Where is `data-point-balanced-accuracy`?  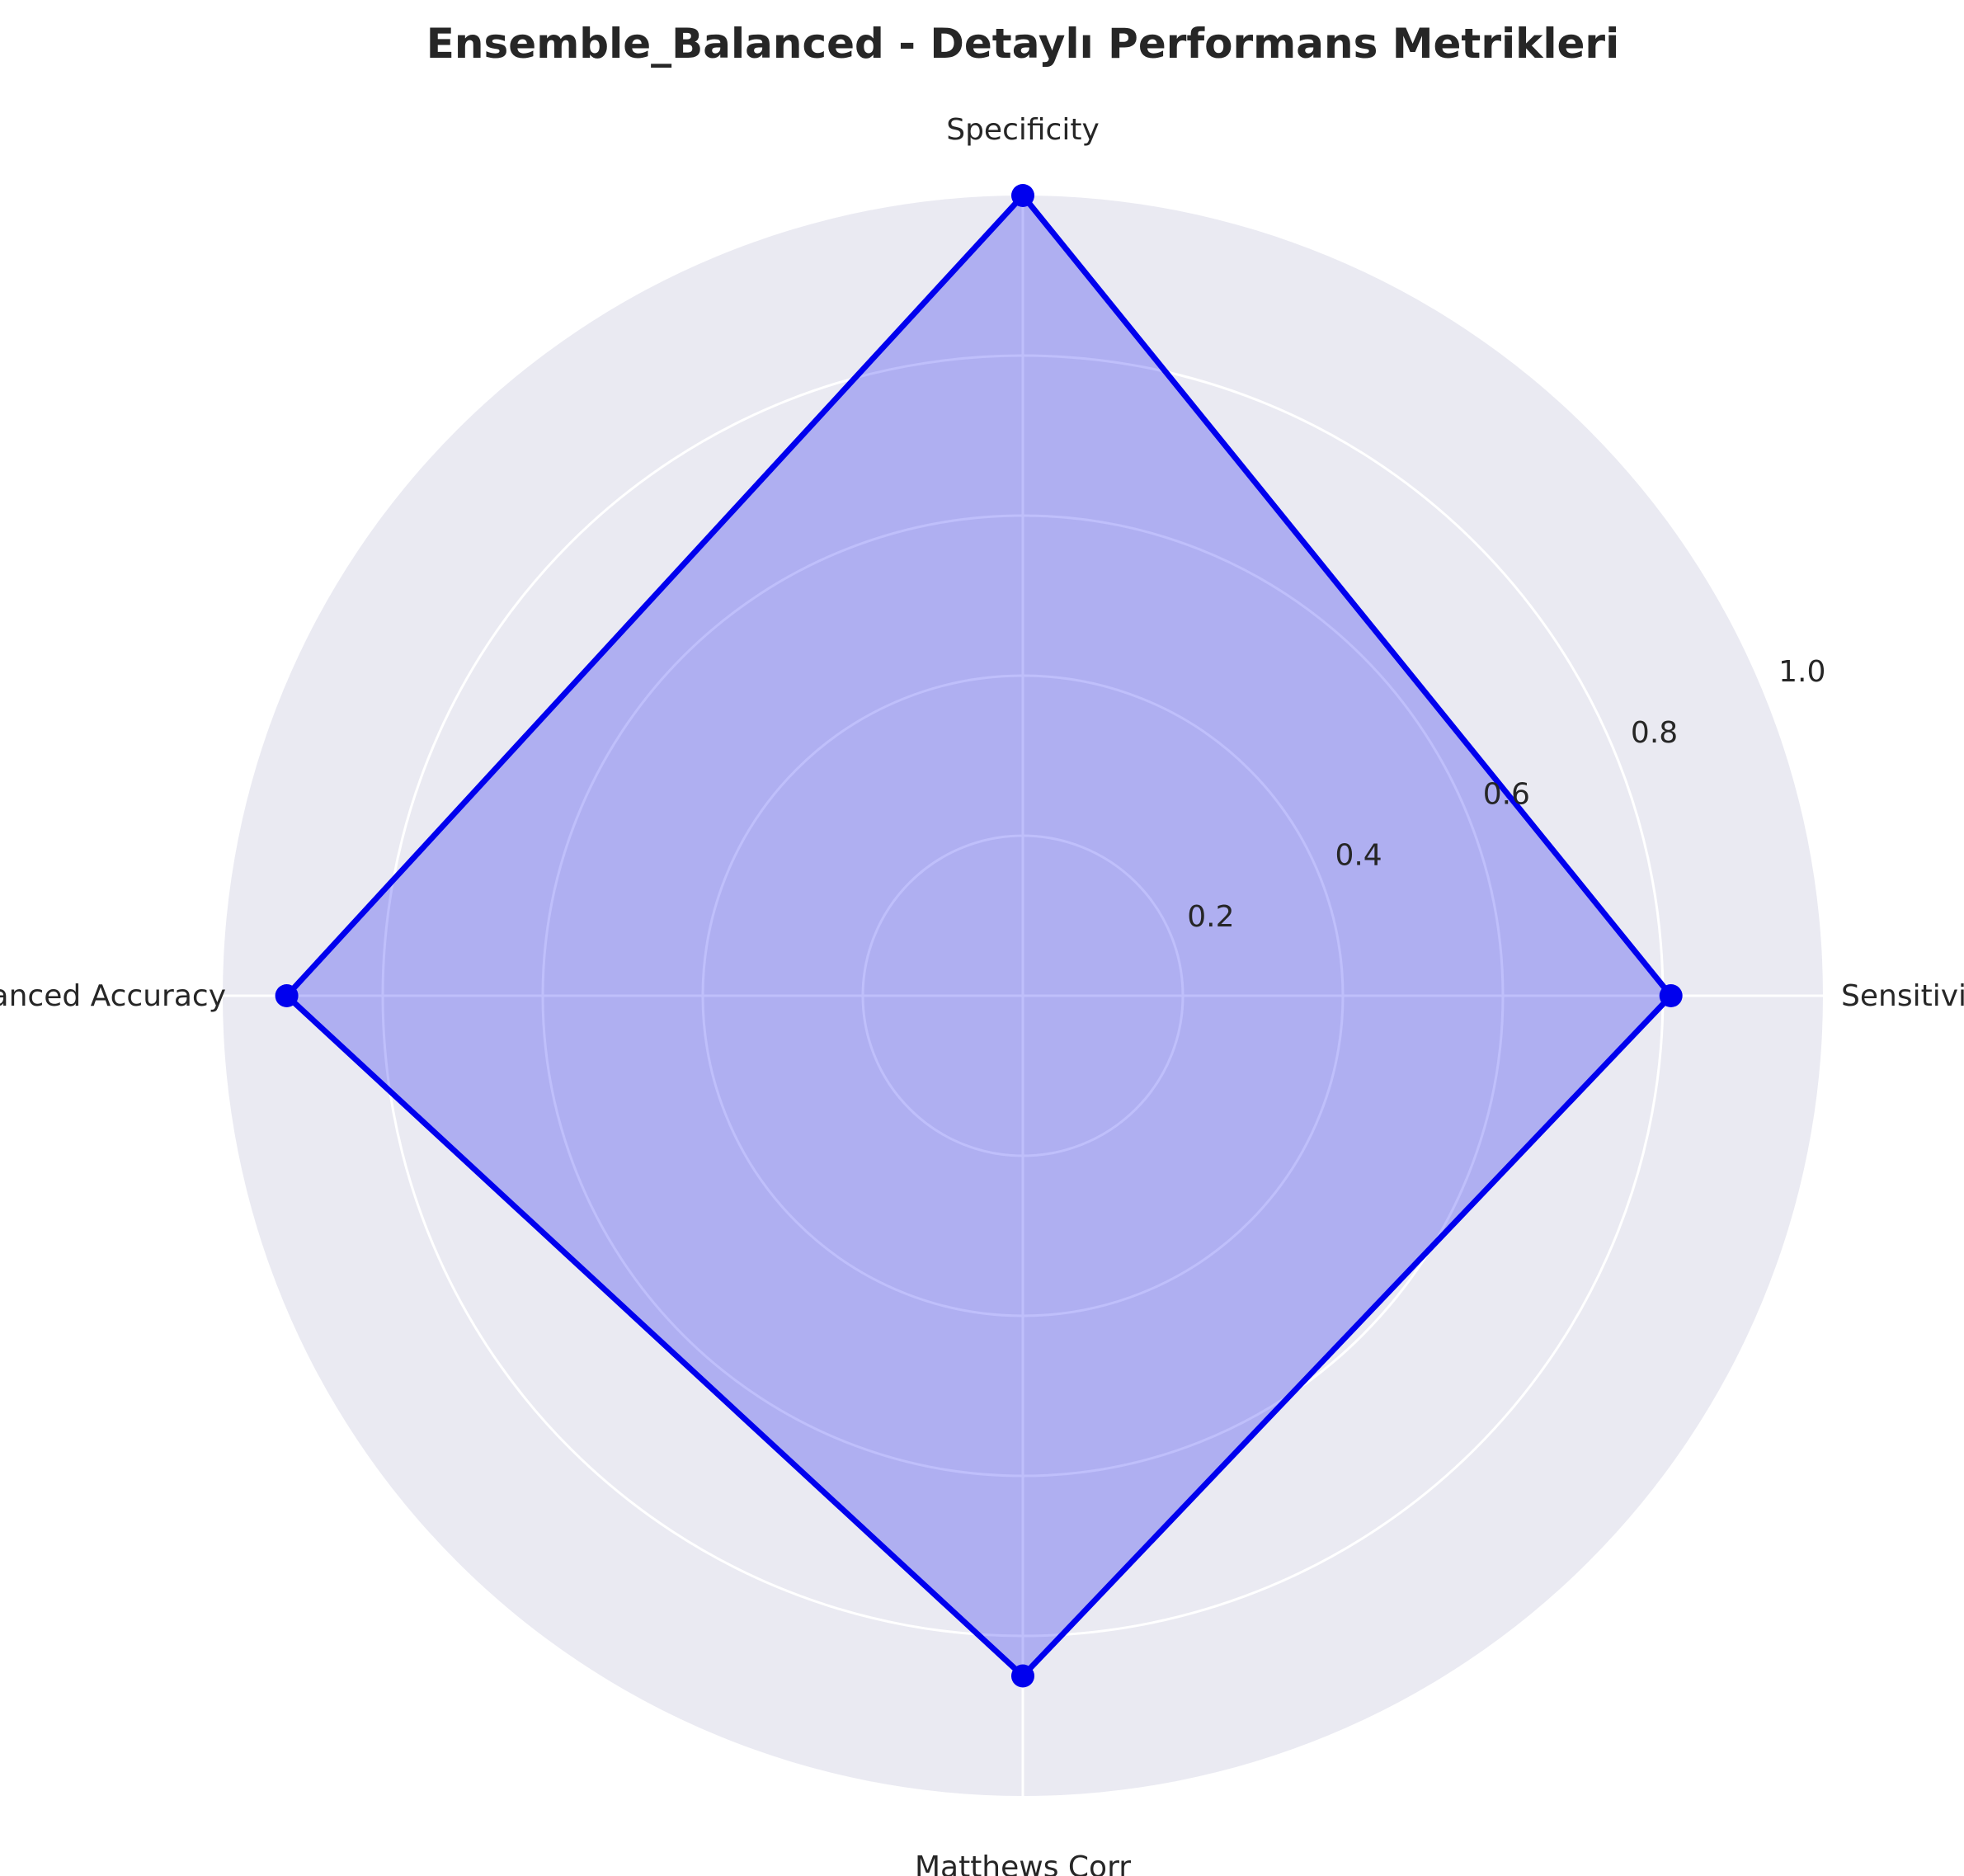
data-point-balanced-accuracy is located at coordinates (287, 995).